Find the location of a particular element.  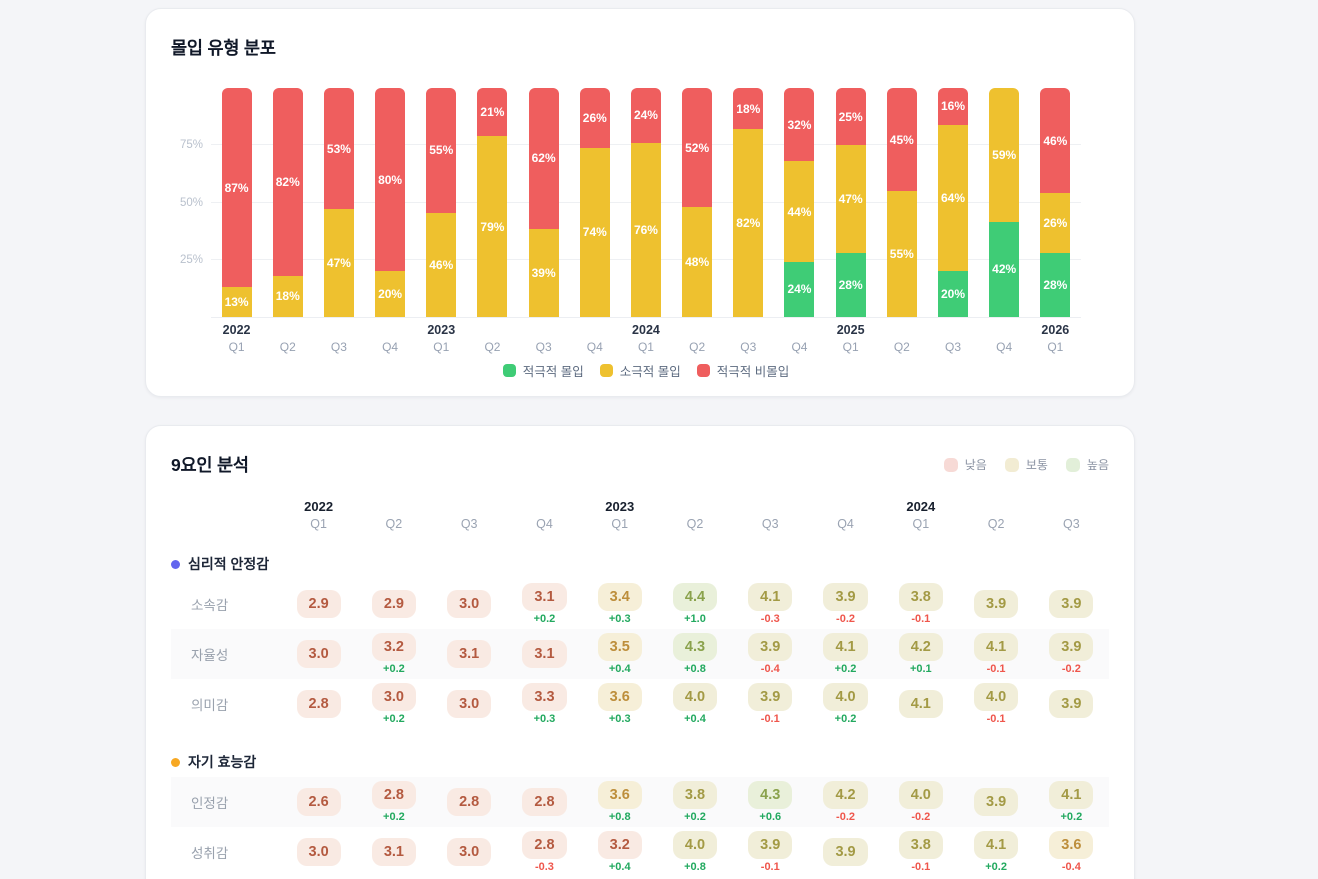

value-cell: 3.1 is located at coordinates (393, 852).